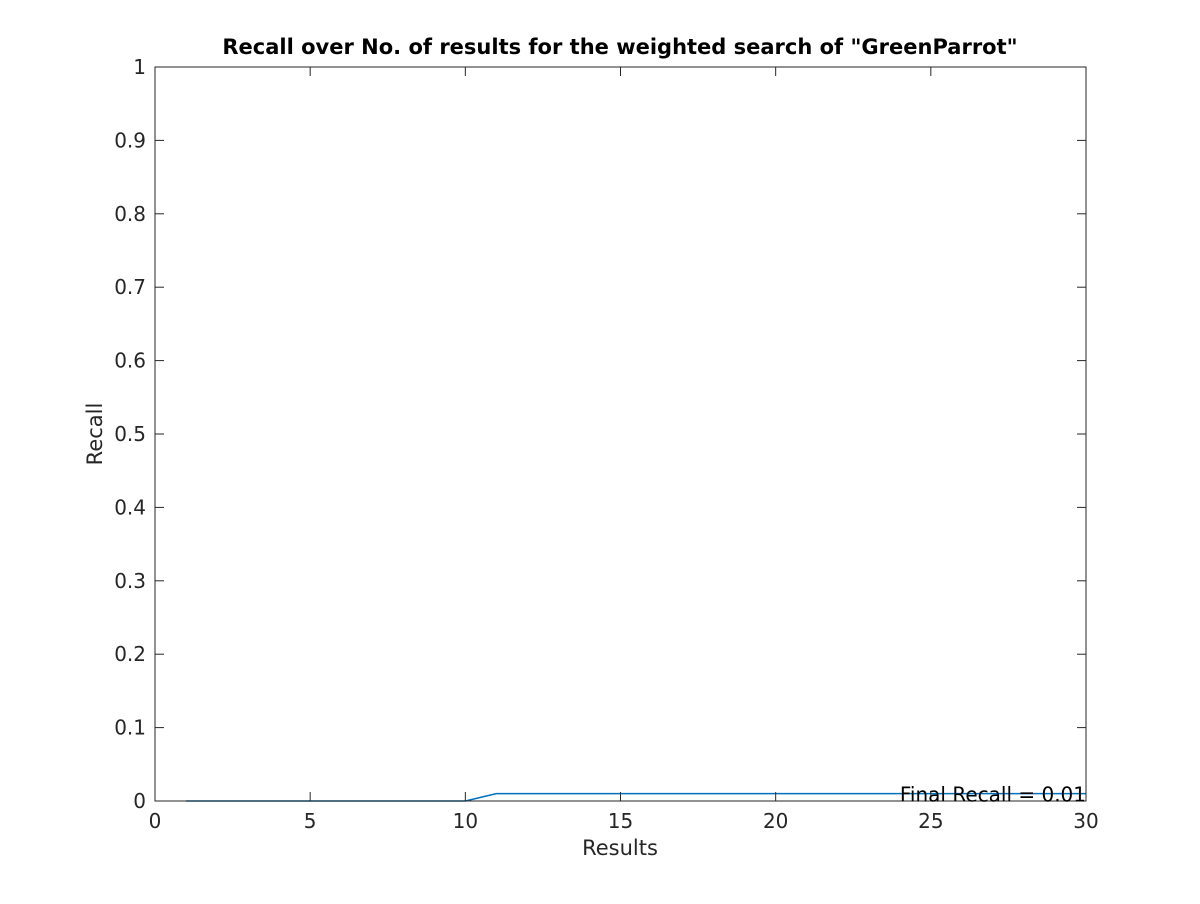 The width and height of the screenshot is (1200, 904). What do you see at coordinates (130, 214) in the screenshot?
I see `y-tick-label: 0.8` at bounding box center [130, 214].